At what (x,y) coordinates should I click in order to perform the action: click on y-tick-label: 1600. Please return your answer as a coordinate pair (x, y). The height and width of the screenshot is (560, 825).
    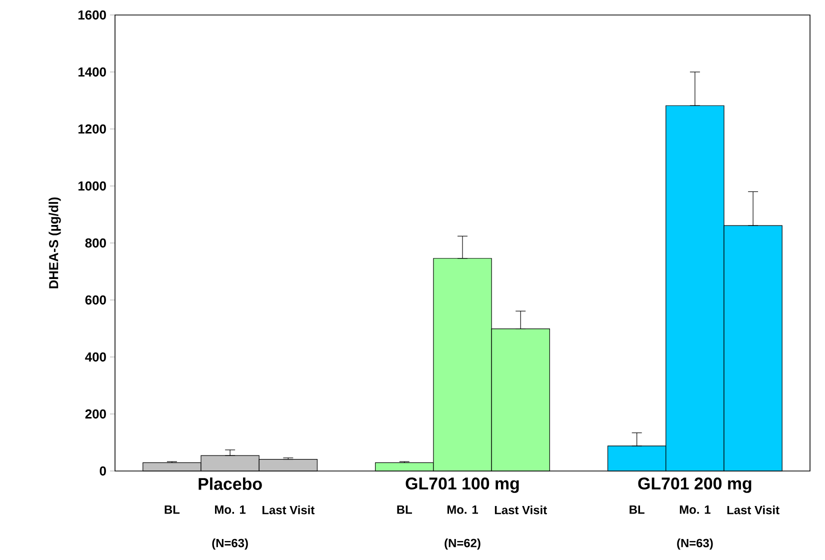
    Looking at the image, I should click on (92, 15).